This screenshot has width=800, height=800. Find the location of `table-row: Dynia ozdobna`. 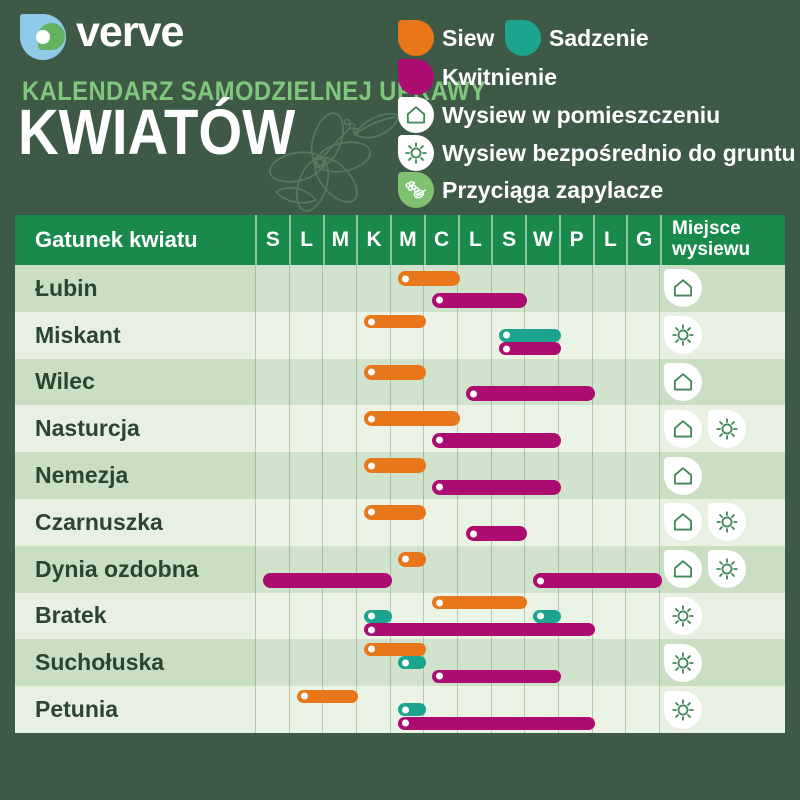

table-row: Dynia ozdobna is located at coordinates (400, 569).